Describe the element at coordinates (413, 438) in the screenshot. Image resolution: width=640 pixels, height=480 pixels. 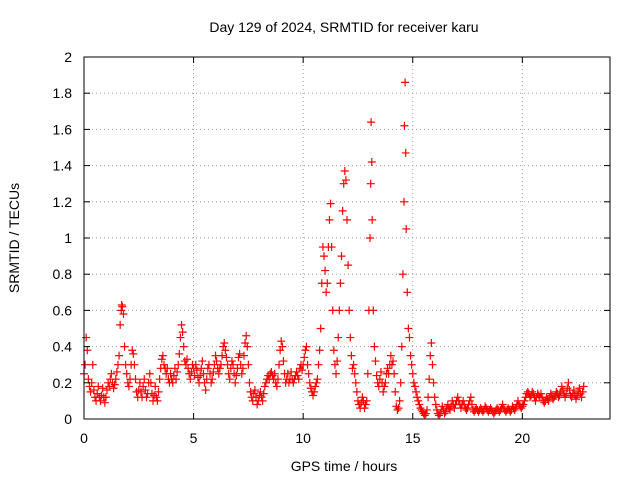
I see `x-tick-label: 15` at that location.